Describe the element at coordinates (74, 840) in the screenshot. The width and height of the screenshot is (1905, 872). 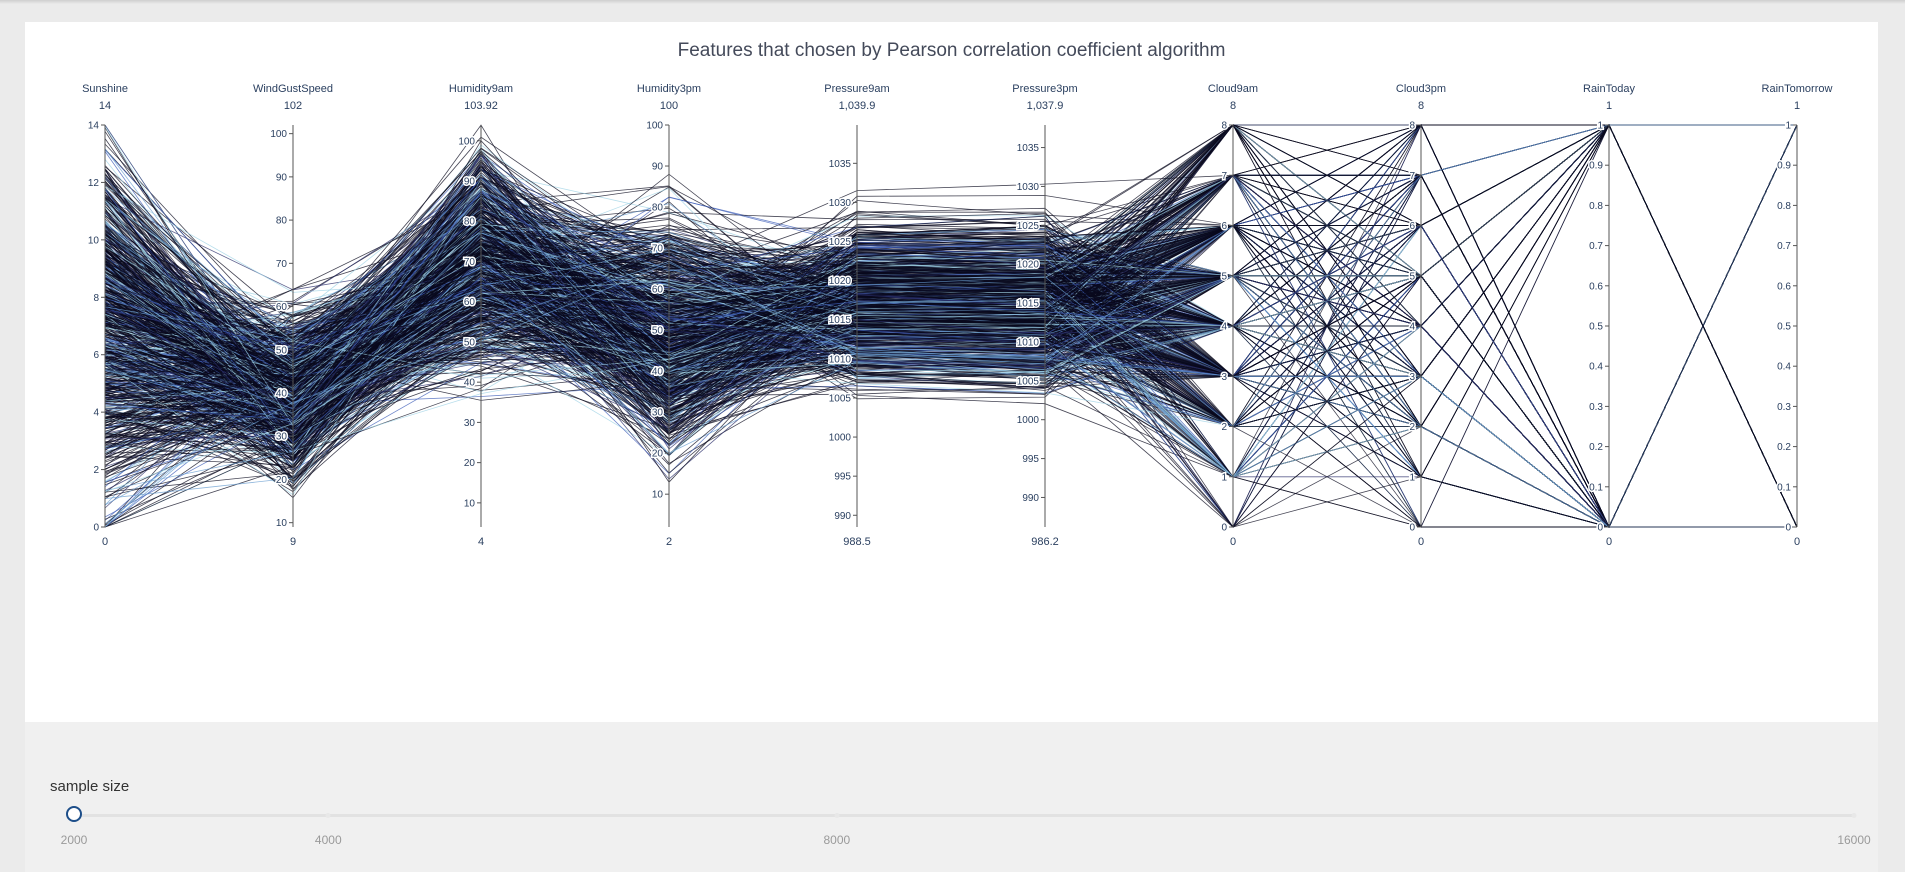
I see `slider-mark-label: 2000` at that location.